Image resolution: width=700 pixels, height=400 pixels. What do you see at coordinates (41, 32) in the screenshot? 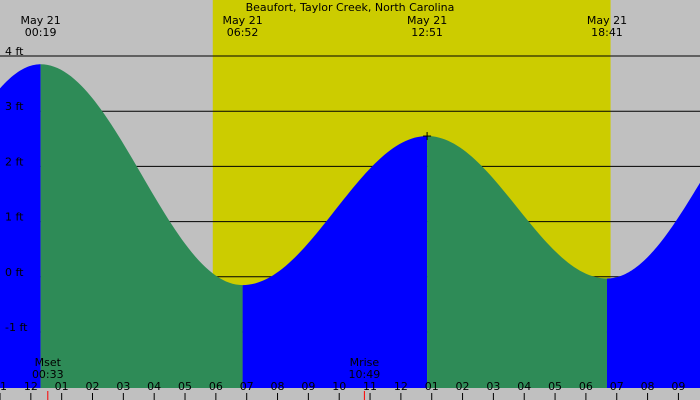
I see `extreme-time-label: 00:19` at bounding box center [41, 32].